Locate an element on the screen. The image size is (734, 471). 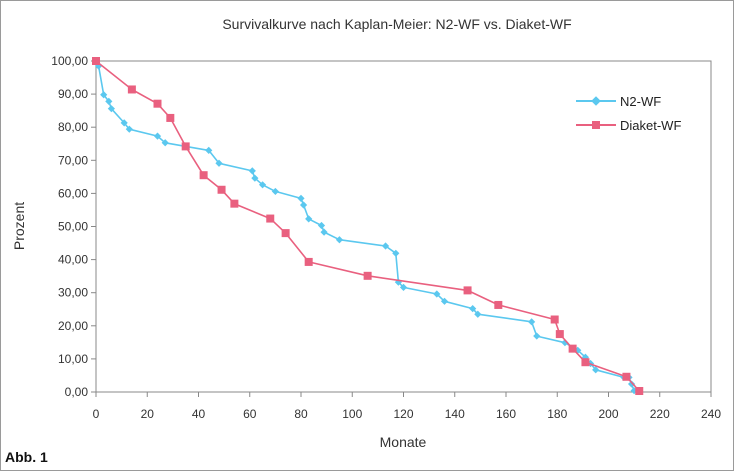
x-tick-label: 0 is located at coordinates (96, 414).